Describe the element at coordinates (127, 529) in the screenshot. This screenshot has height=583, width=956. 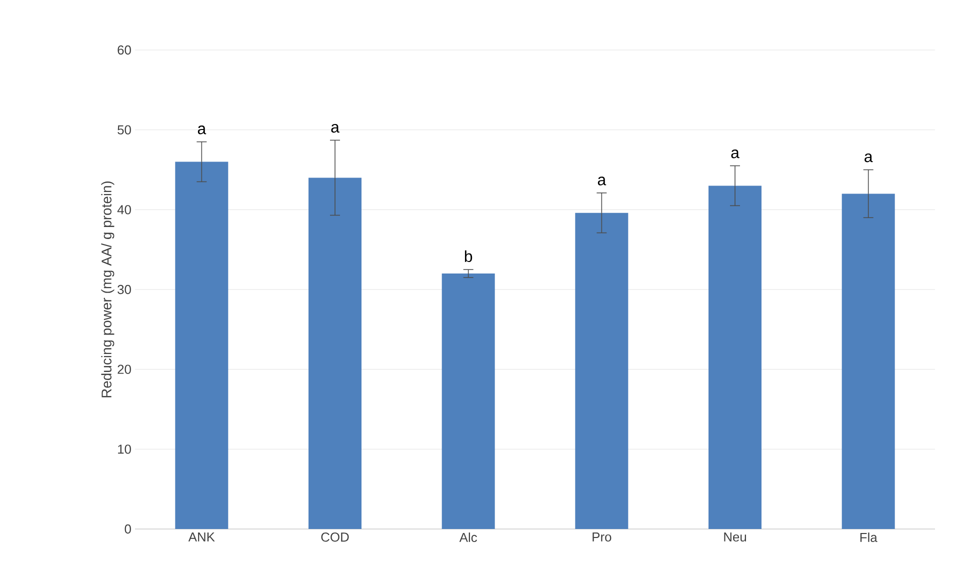
I see `y-tick-label: 0` at that location.